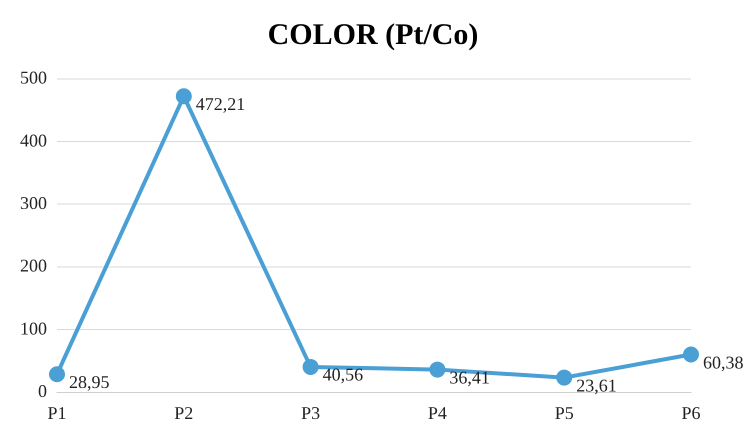  I want to click on y-tick-label: 500, so click(33, 78).